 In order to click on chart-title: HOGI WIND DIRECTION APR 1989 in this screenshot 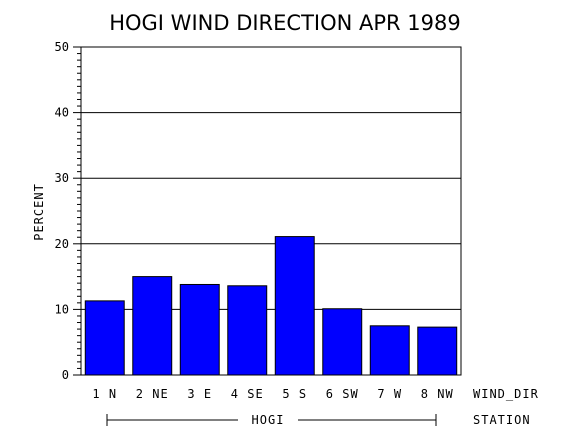, I will do `click(285, 23)`.